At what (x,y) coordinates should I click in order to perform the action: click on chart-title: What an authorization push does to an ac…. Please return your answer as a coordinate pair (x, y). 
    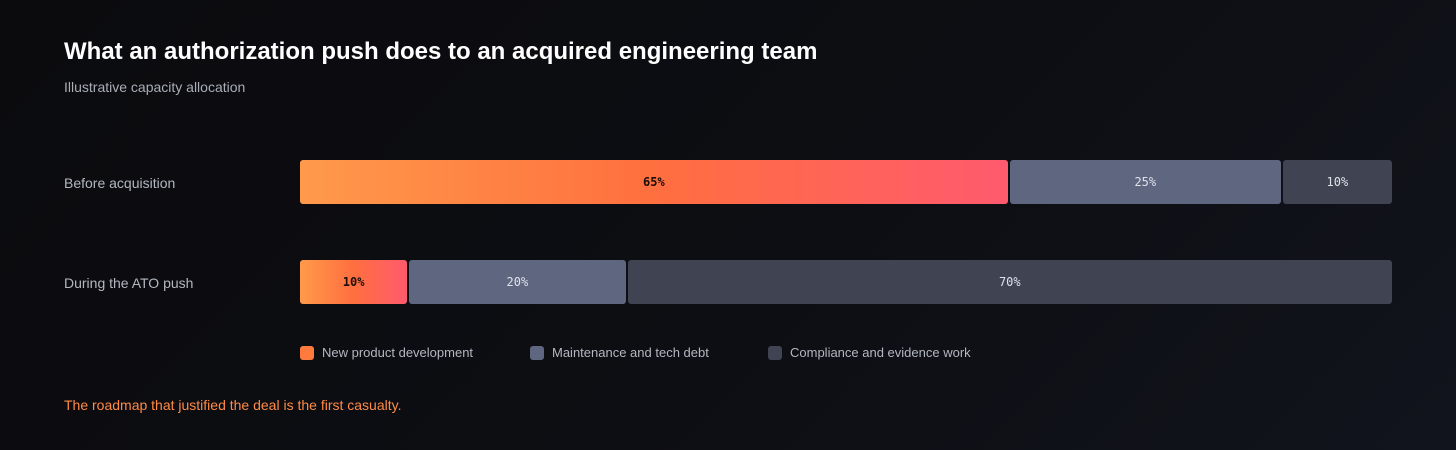
    Looking at the image, I should click on (441, 51).